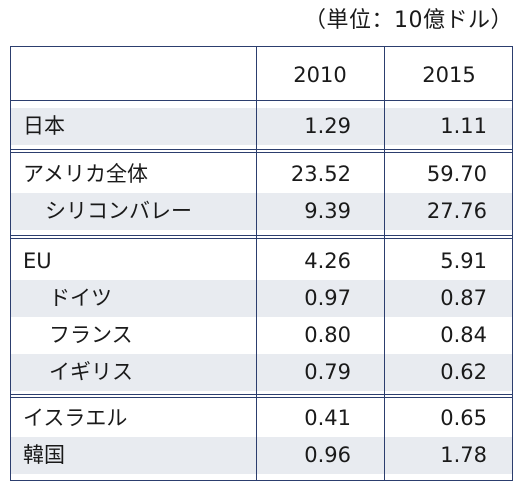 This screenshot has width=525, height=483. Describe the element at coordinates (75, 418) in the screenshot. I see `row-name: イスラエル` at that location.